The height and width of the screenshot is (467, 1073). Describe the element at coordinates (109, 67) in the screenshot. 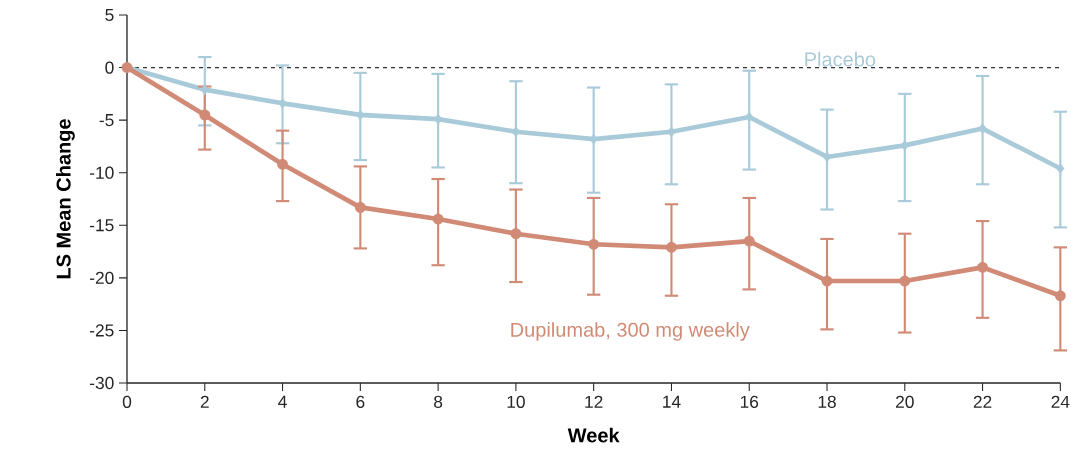

I see `y-tick-label: 0` at that location.